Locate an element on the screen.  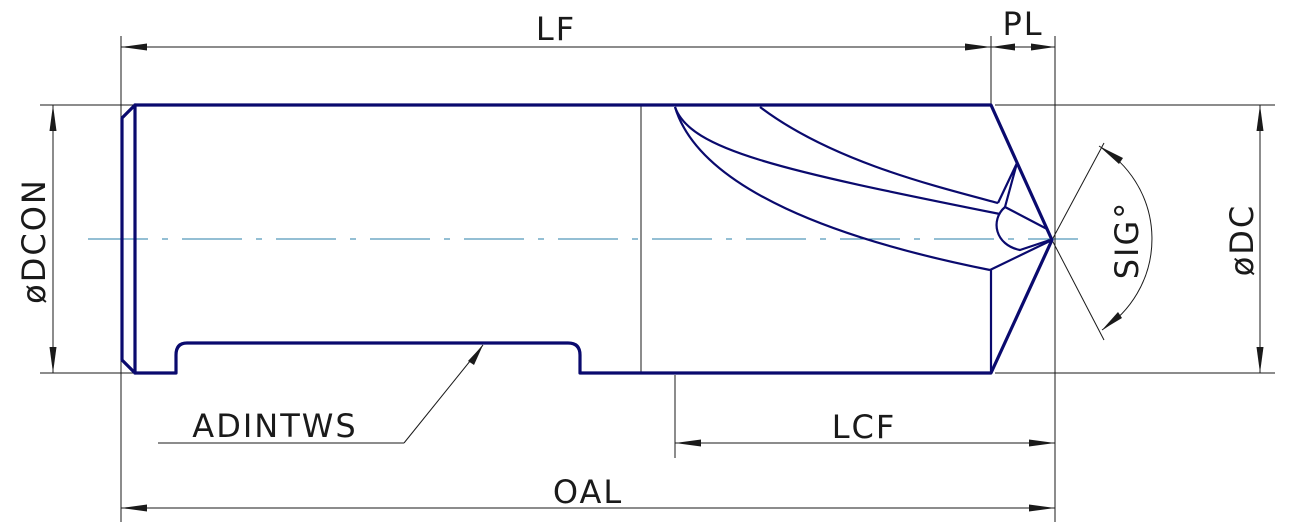
lf-label: LF is located at coordinates (556, 29).